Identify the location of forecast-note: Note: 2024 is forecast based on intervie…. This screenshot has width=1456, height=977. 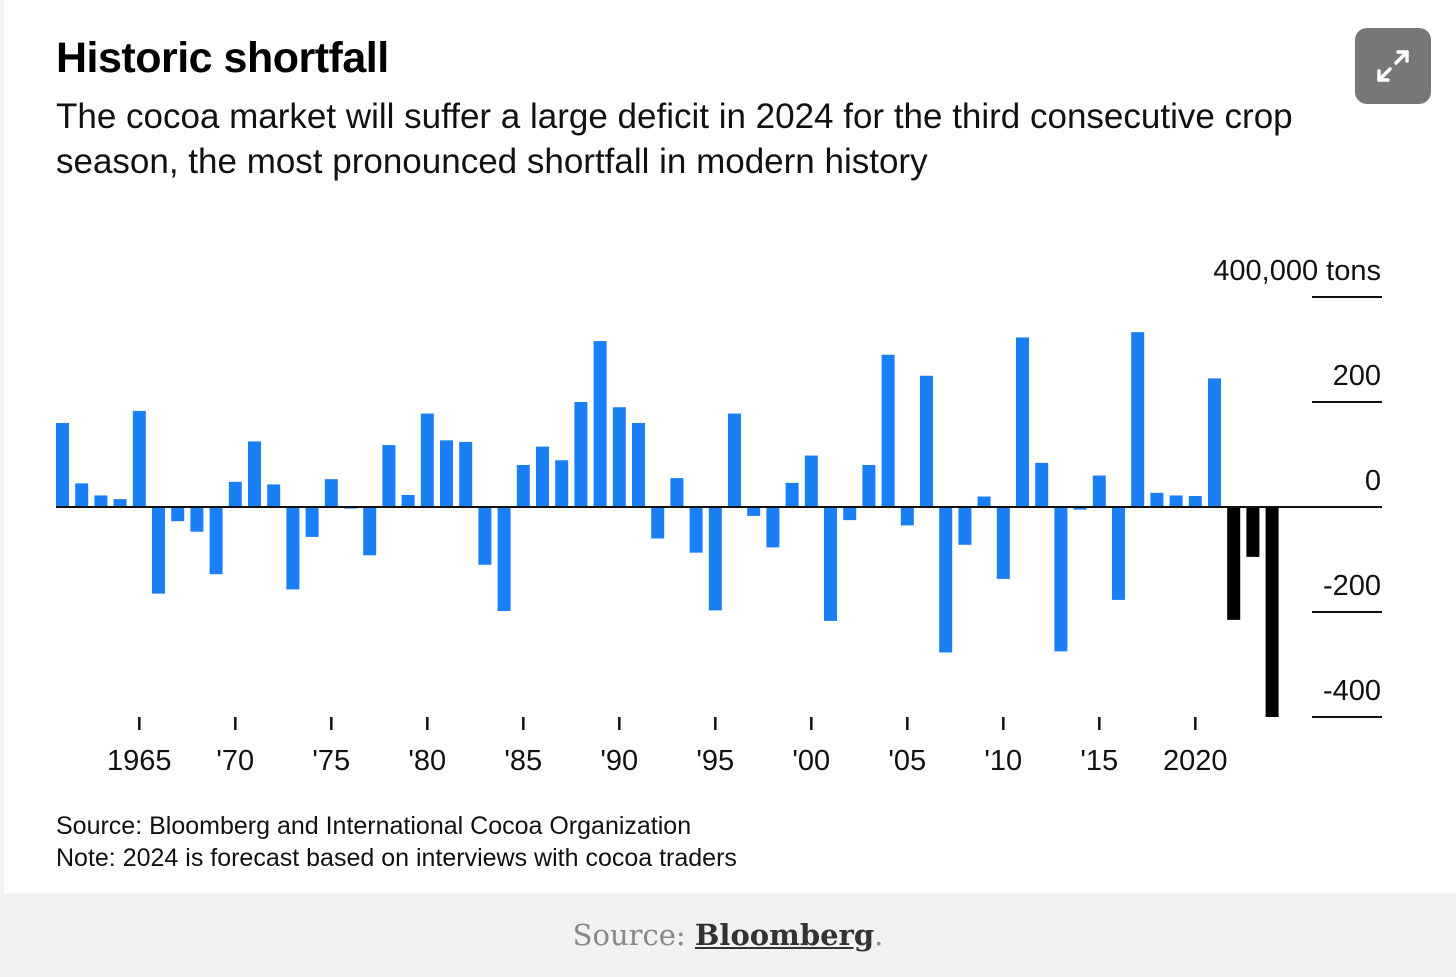
(396, 858).